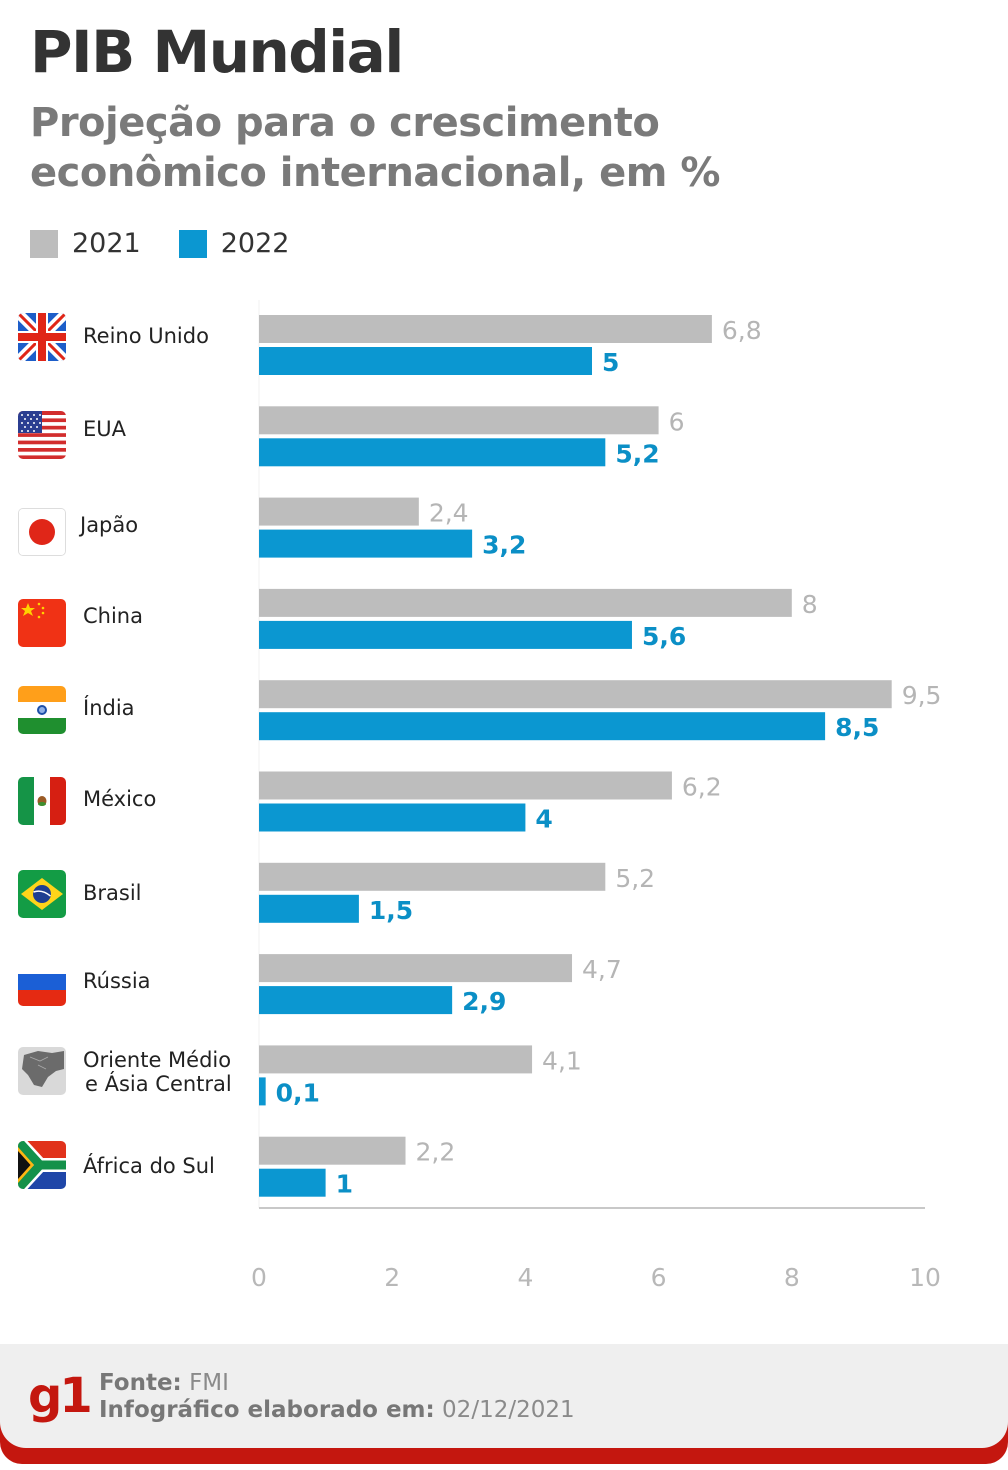 This screenshot has height=1470, width=1008. I want to click on data-label-2021: 6, so click(677, 421).